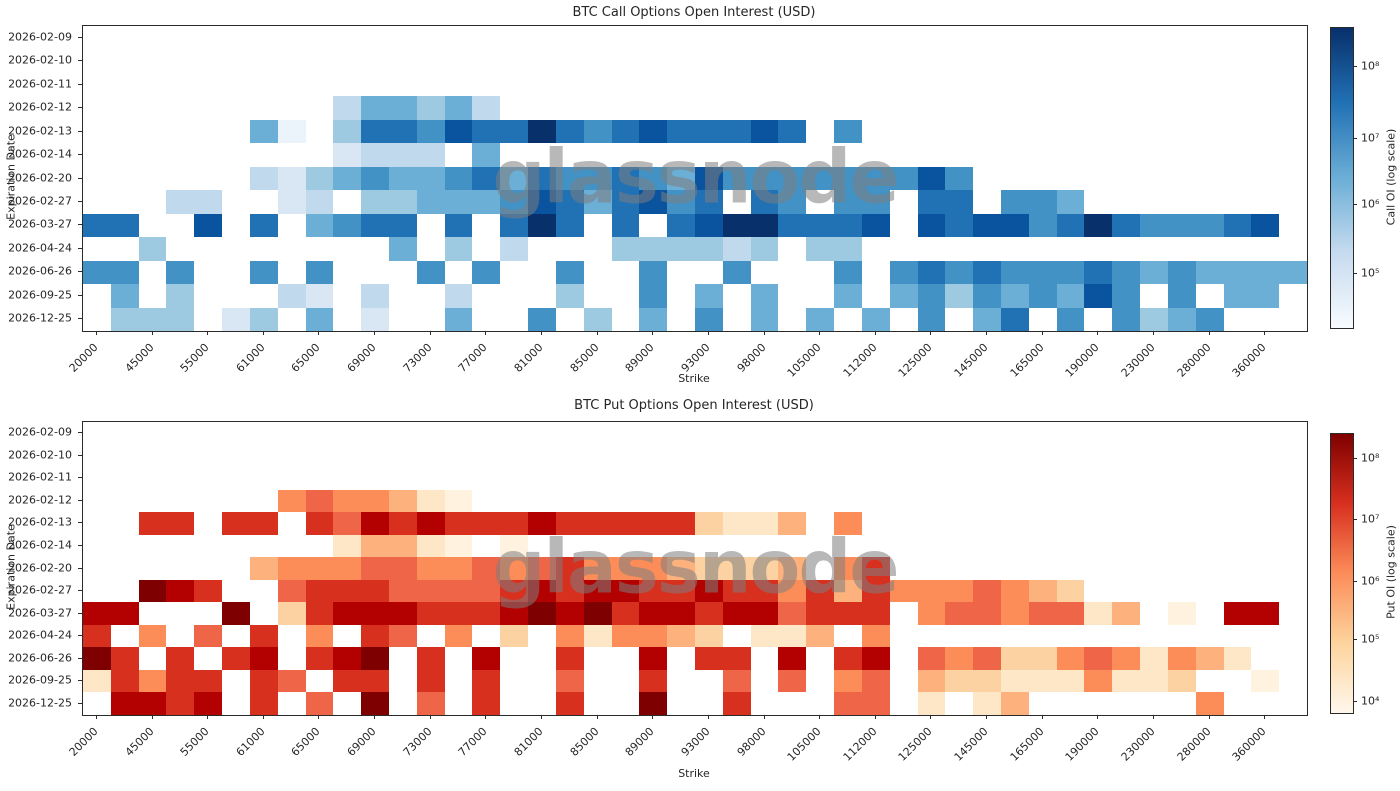 Image resolution: width=1400 pixels, height=791 pixels. I want to click on y-tick-label: 2026-03-27, so click(40, 613).